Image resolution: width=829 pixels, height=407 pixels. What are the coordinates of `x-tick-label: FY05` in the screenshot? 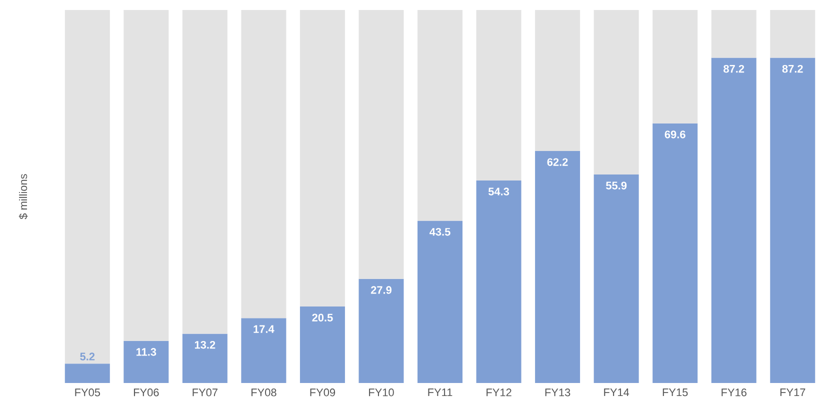 It's located at (87, 392).